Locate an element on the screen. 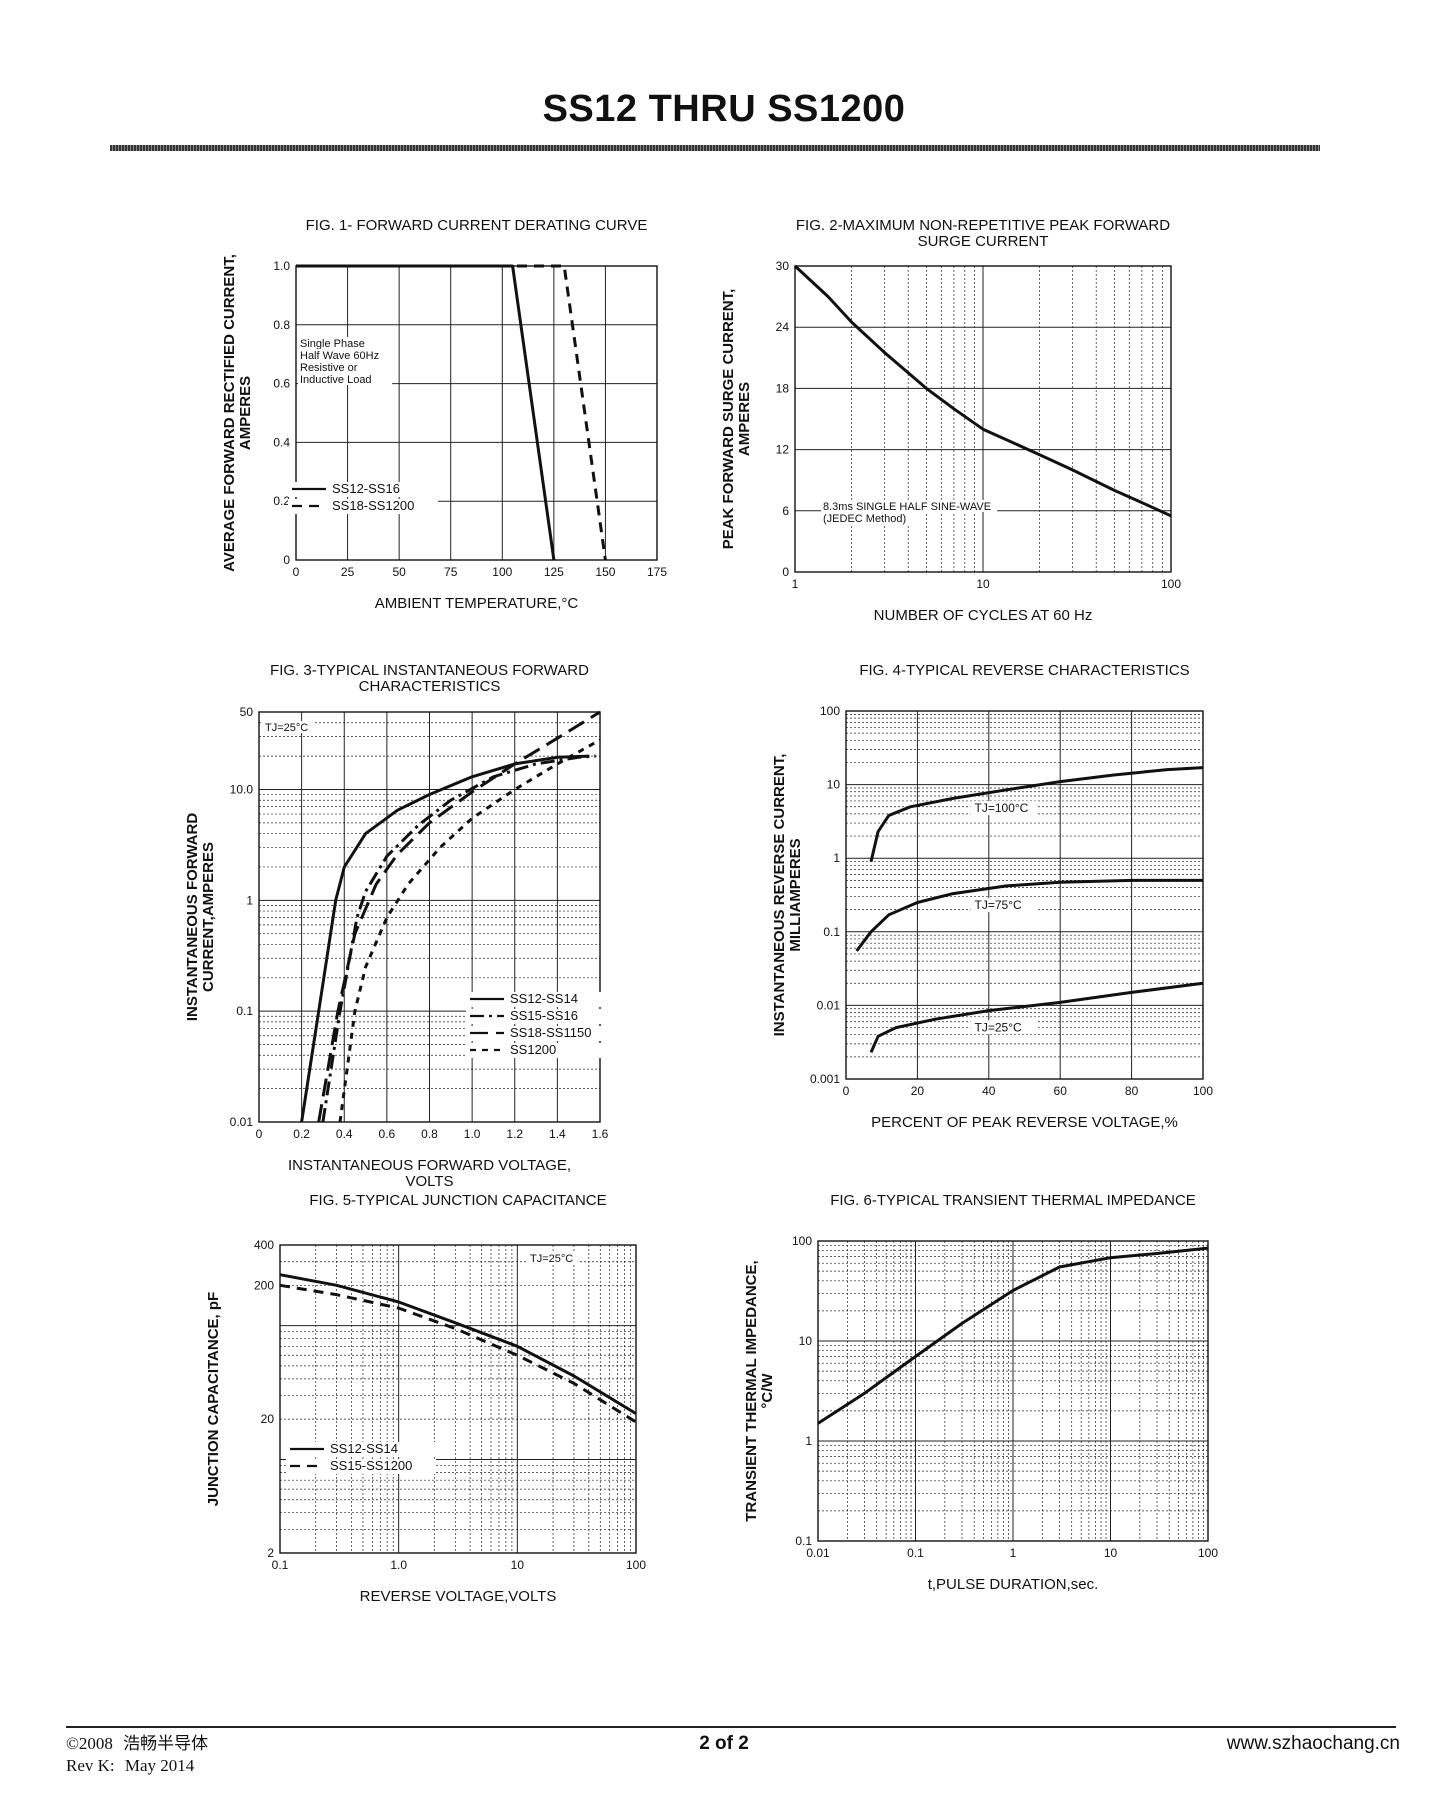 This screenshot has height=1809, width=1448. x-axis-label-line2: VOLTS is located at coordinates (429, 1181).